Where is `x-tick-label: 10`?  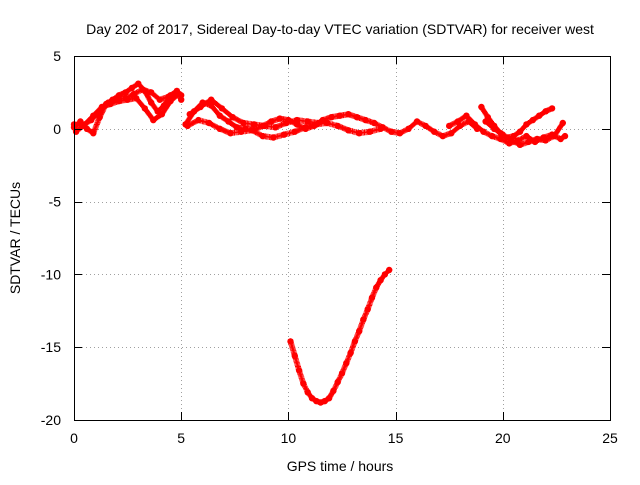 x-tick-label: 10 is located at coordinates (289, 438).